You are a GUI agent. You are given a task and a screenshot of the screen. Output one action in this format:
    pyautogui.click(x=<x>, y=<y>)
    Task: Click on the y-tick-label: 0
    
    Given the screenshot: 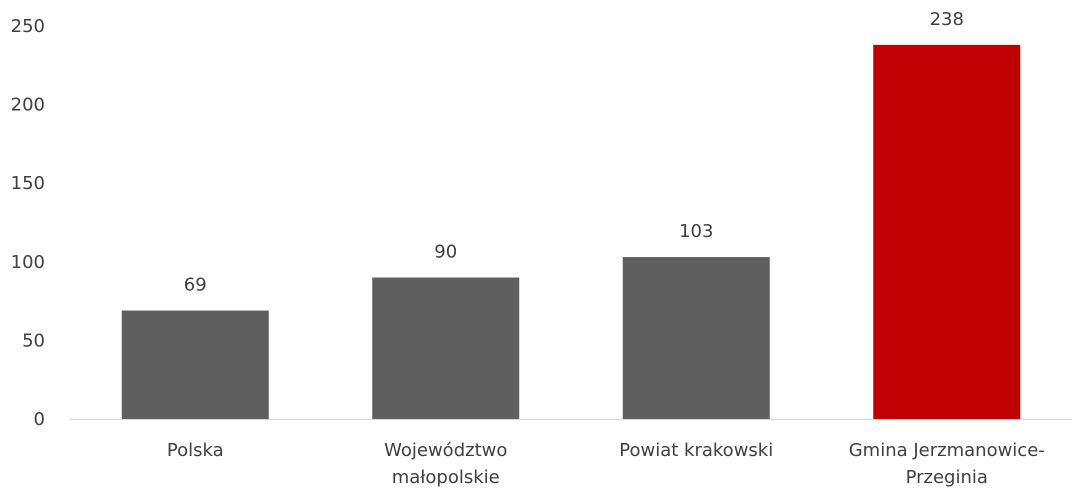 What is the action you would take?
    pyautogui.click(x=39, y=419)
    